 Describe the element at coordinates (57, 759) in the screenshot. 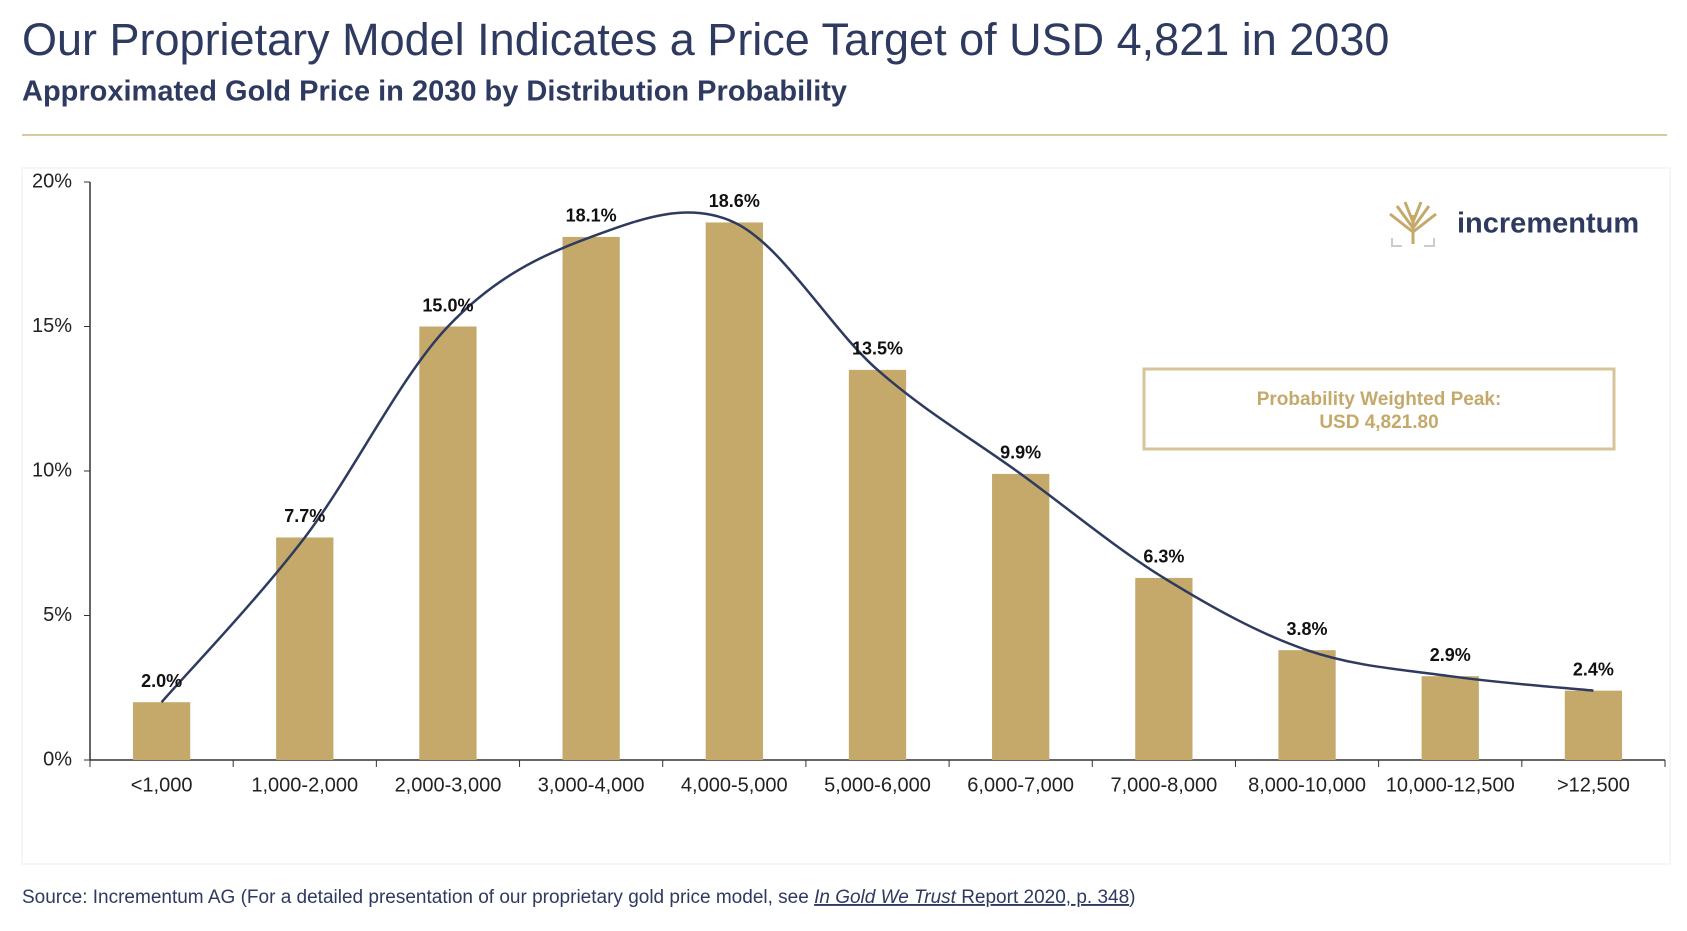

I see `y-tick-label: 0%` at that location.